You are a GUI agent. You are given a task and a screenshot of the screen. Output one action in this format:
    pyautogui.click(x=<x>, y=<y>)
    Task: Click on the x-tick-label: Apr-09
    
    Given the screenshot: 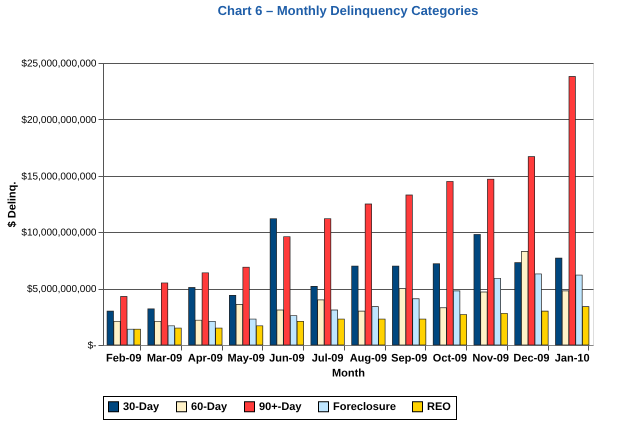 What is the action you would take?
    pyautogui.click(x=205, y=358)
    